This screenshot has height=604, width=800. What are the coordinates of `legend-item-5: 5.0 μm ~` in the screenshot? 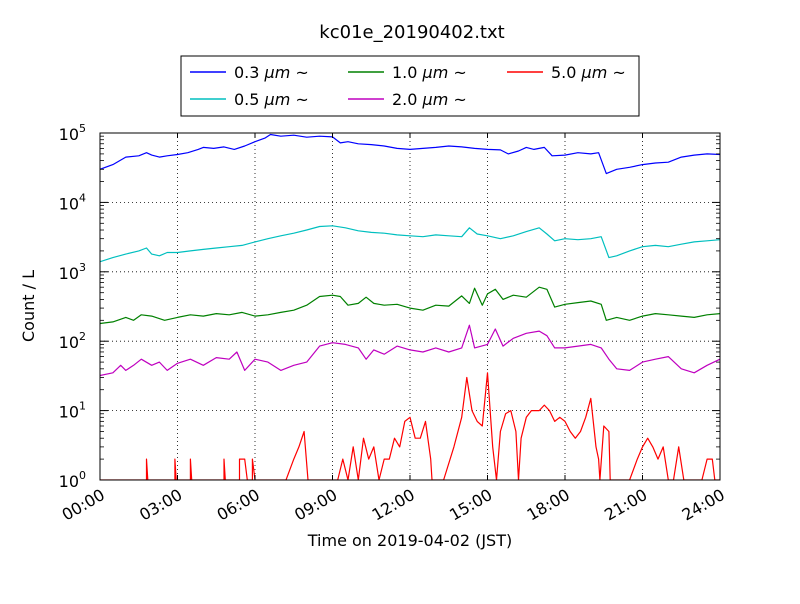 It's located at (566, 72).